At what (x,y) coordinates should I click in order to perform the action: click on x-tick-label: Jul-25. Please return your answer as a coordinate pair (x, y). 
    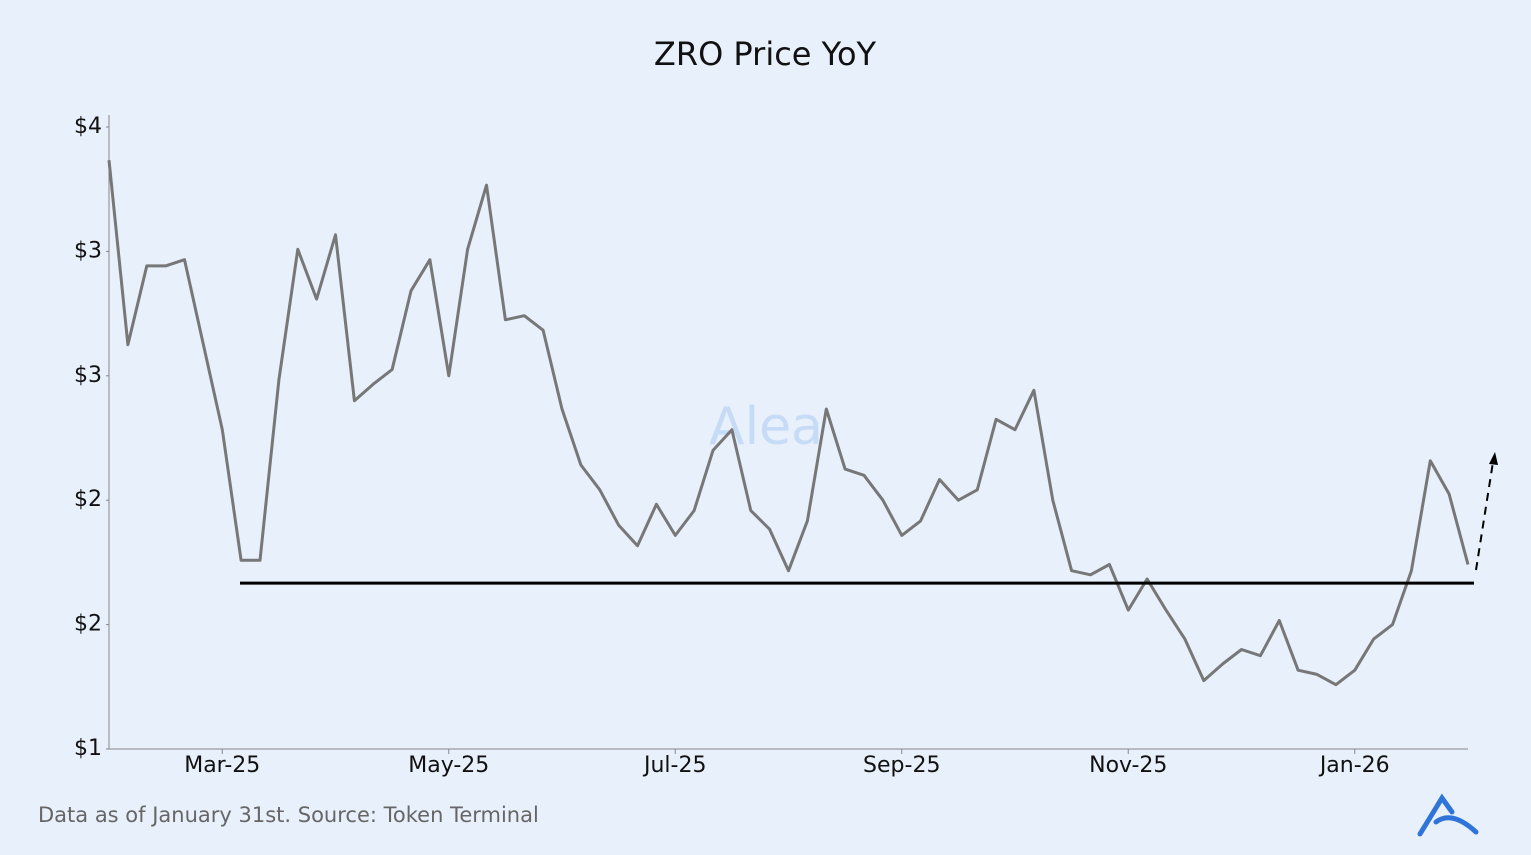
    Looking at the image, I should click on (674, 765).